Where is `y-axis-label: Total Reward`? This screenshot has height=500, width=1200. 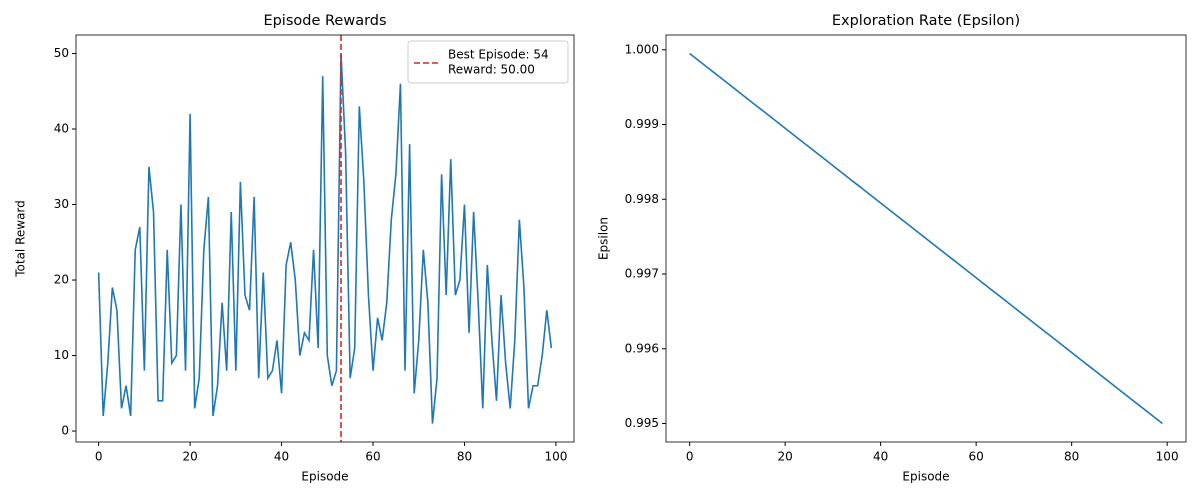
y-axis-label: Total Reward is located at coordinates (21, 239).